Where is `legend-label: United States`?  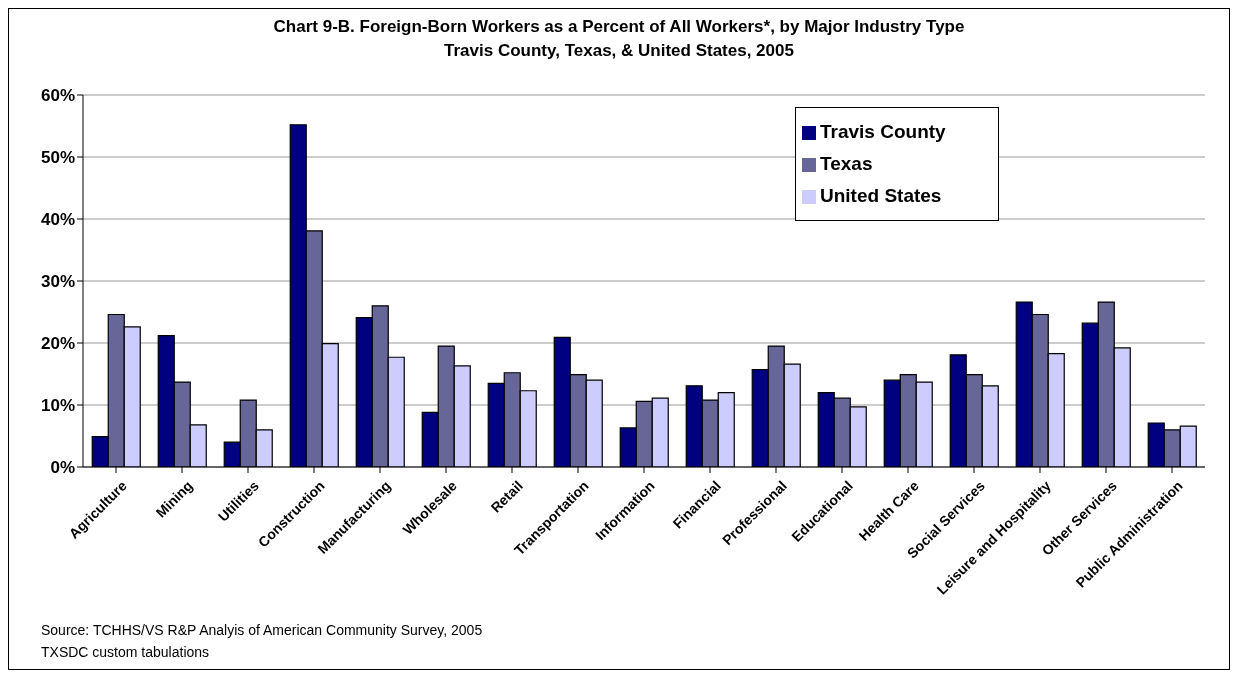
legend-label: United States is located at coordinates (881, 195).